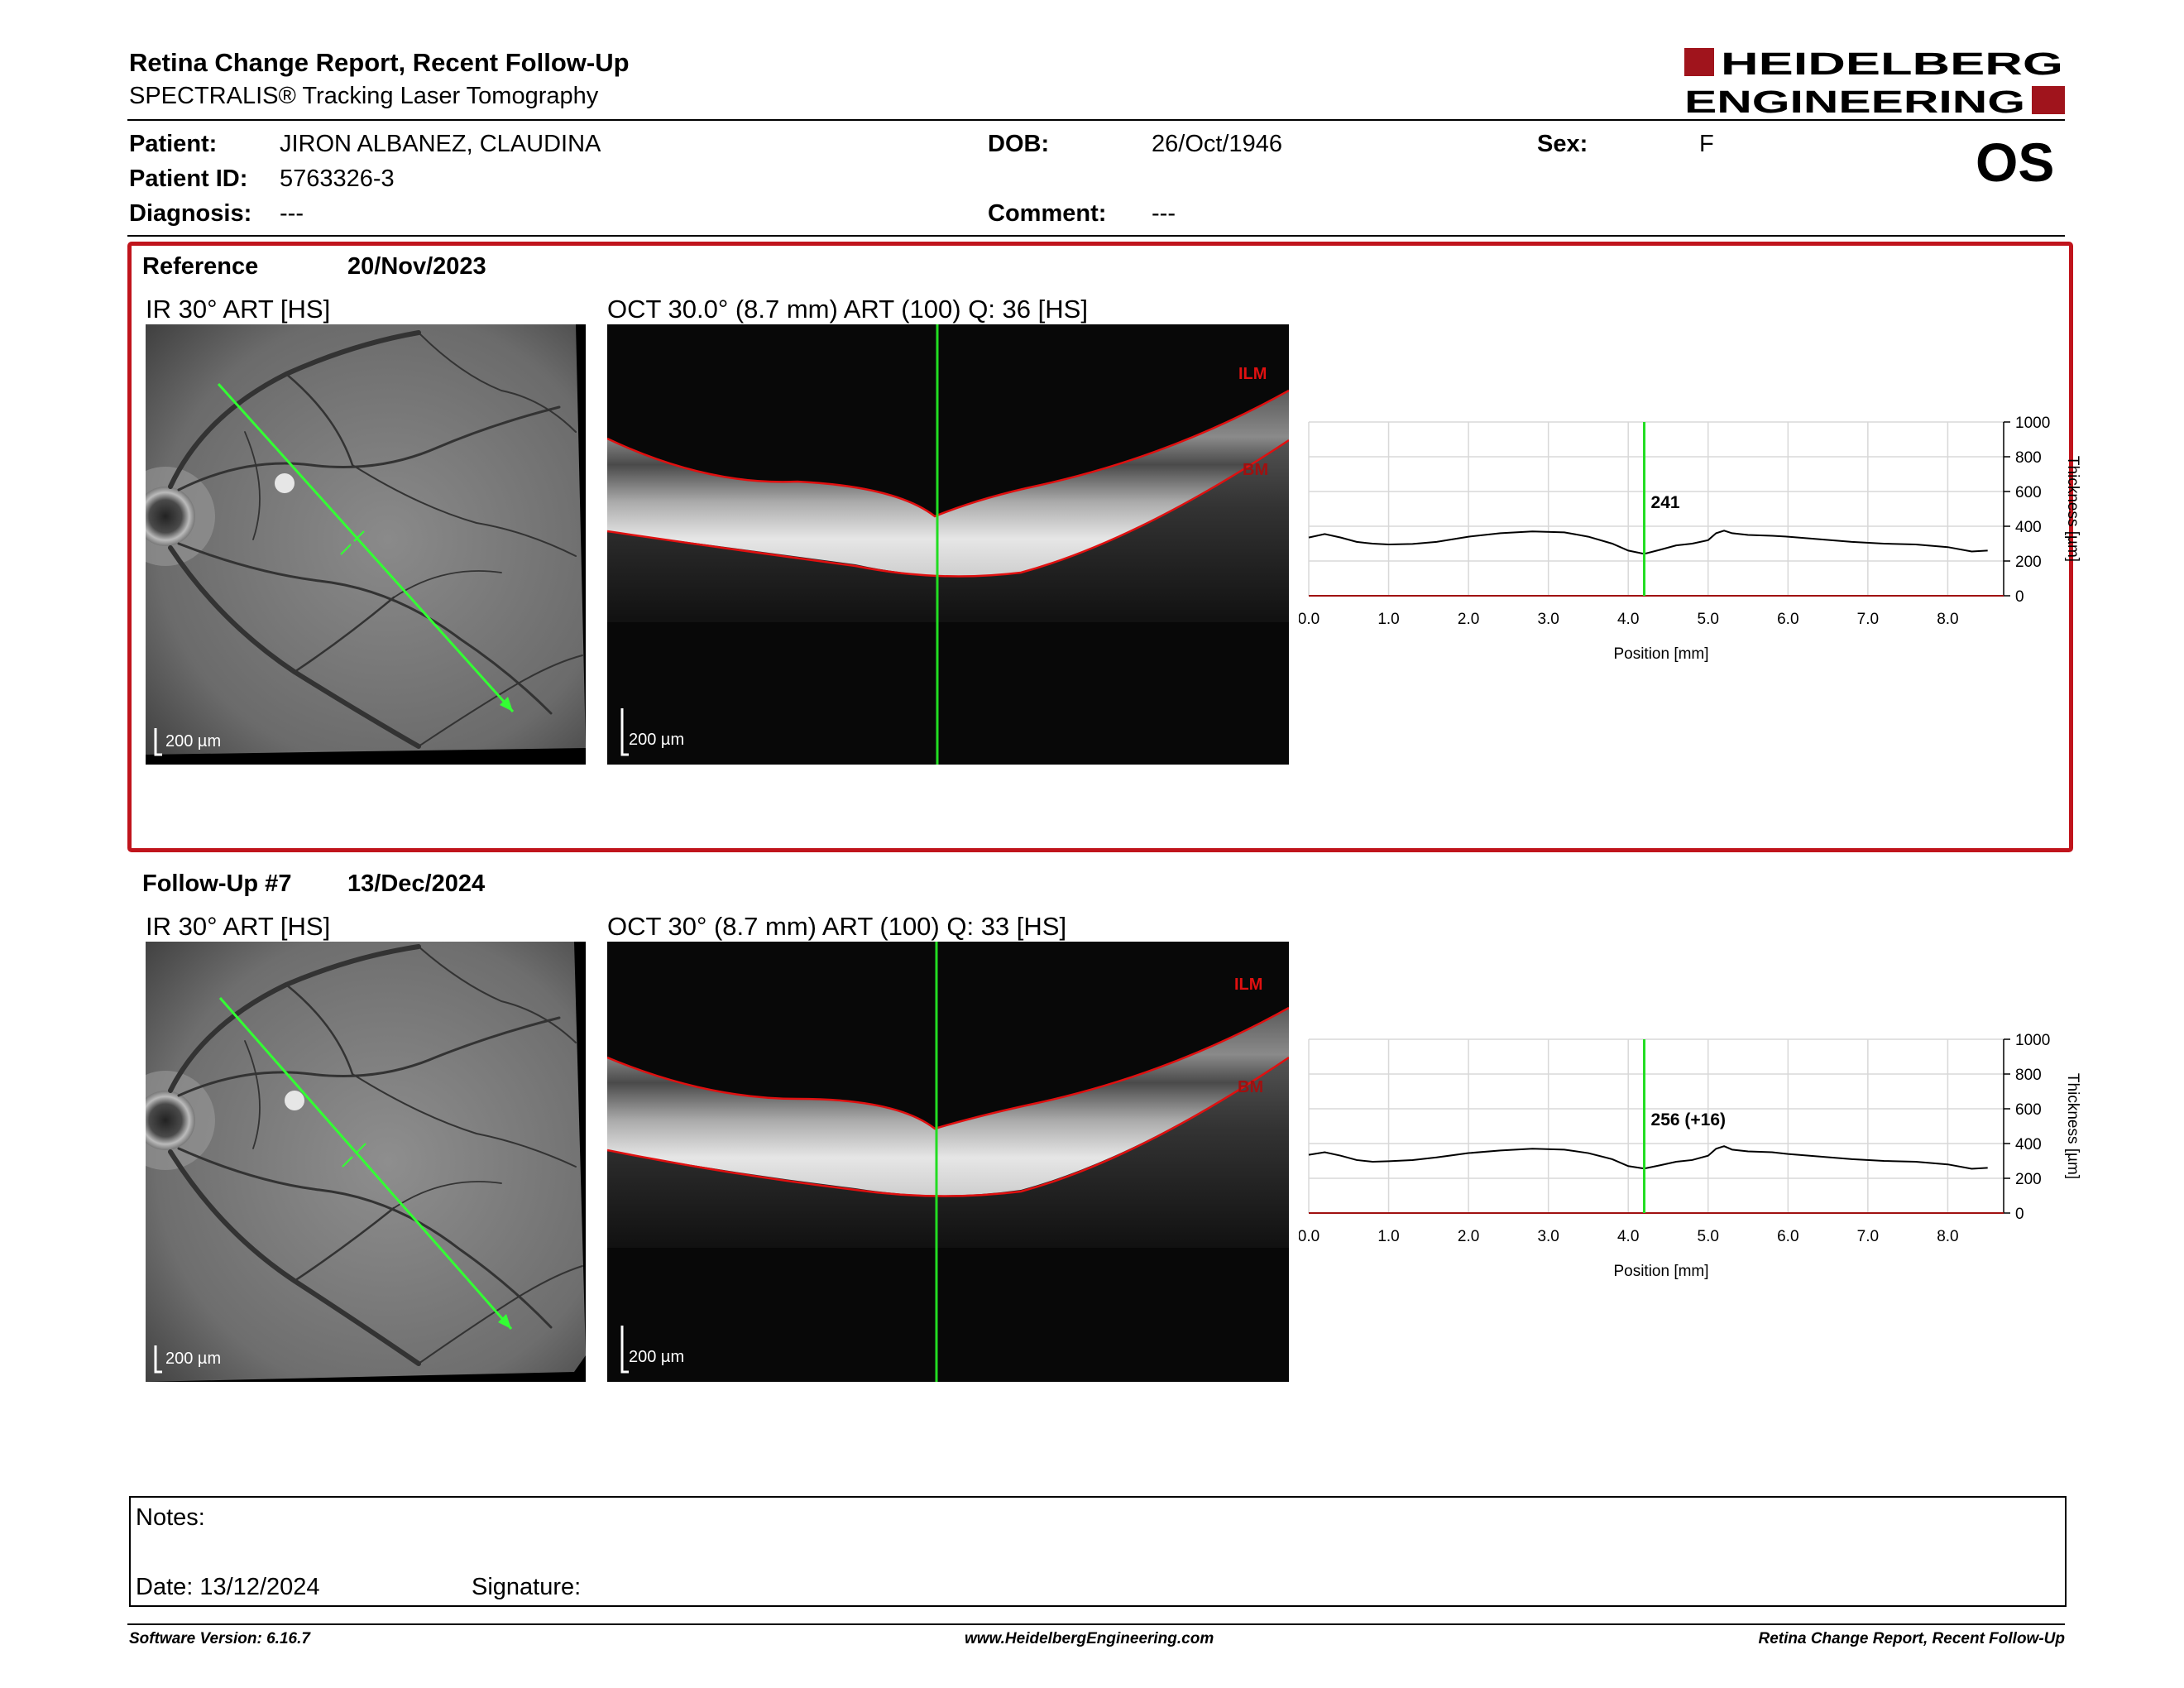 The image size is (2184, 1688). Describe the element at coordinates (1706, 144) in the screenshot. I see `sex-value: F` at that location.